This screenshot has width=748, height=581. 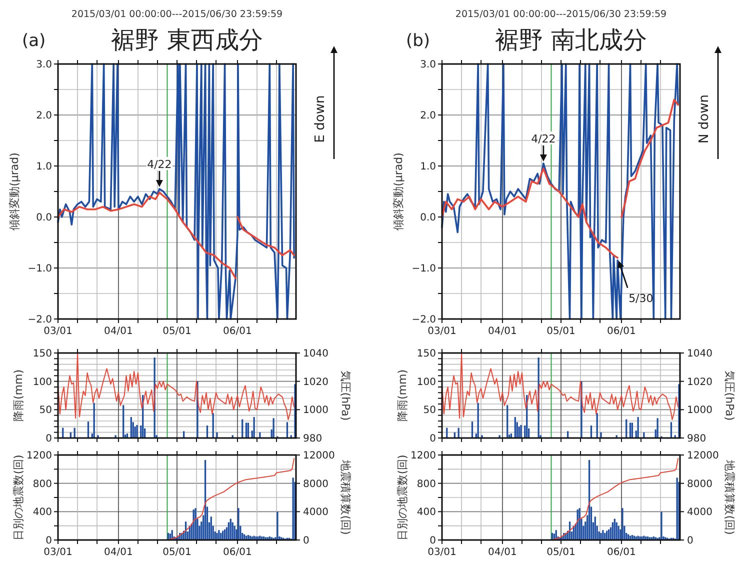 I want to click on chart-title: 裾野 南北成分, so click(x=571, y=40).